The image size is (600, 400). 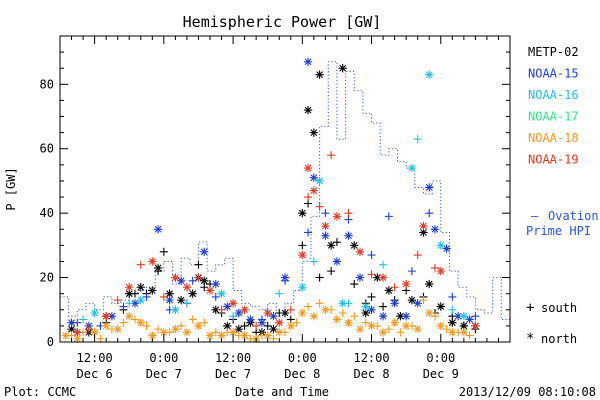 What do you see at coordinates (95, 358) in the screenshot?
I see `x-tick-time: 12:00` at bounding box center [95, 358].